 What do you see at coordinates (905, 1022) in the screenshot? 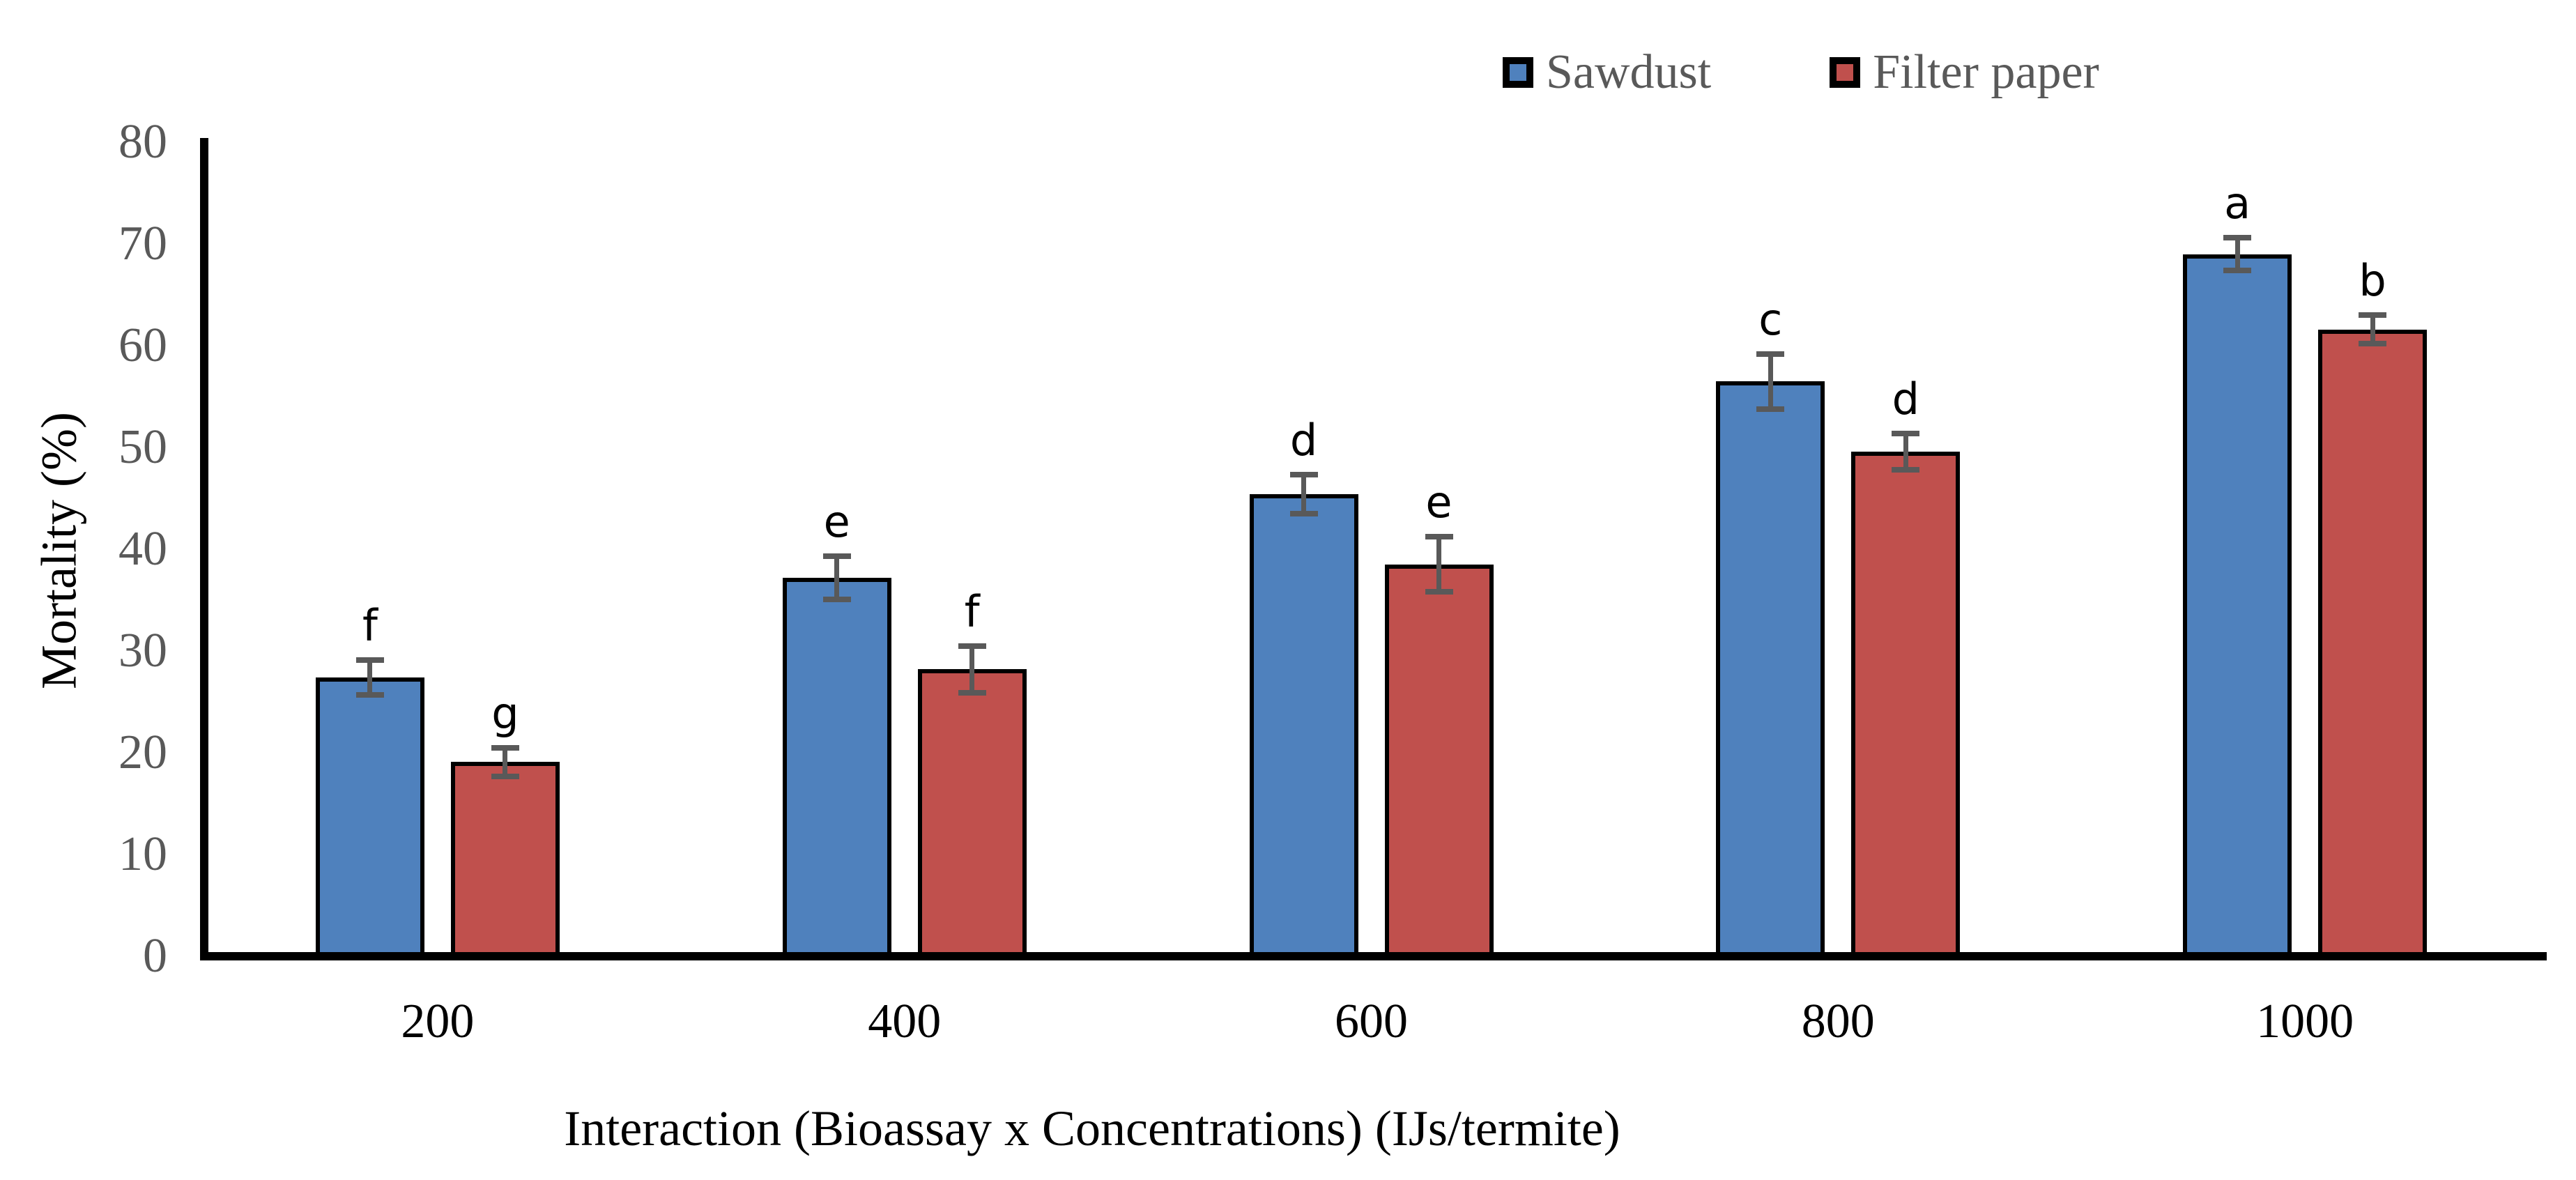
I see `x-tick-label-400: 400` at bounding box center [905, 1022].